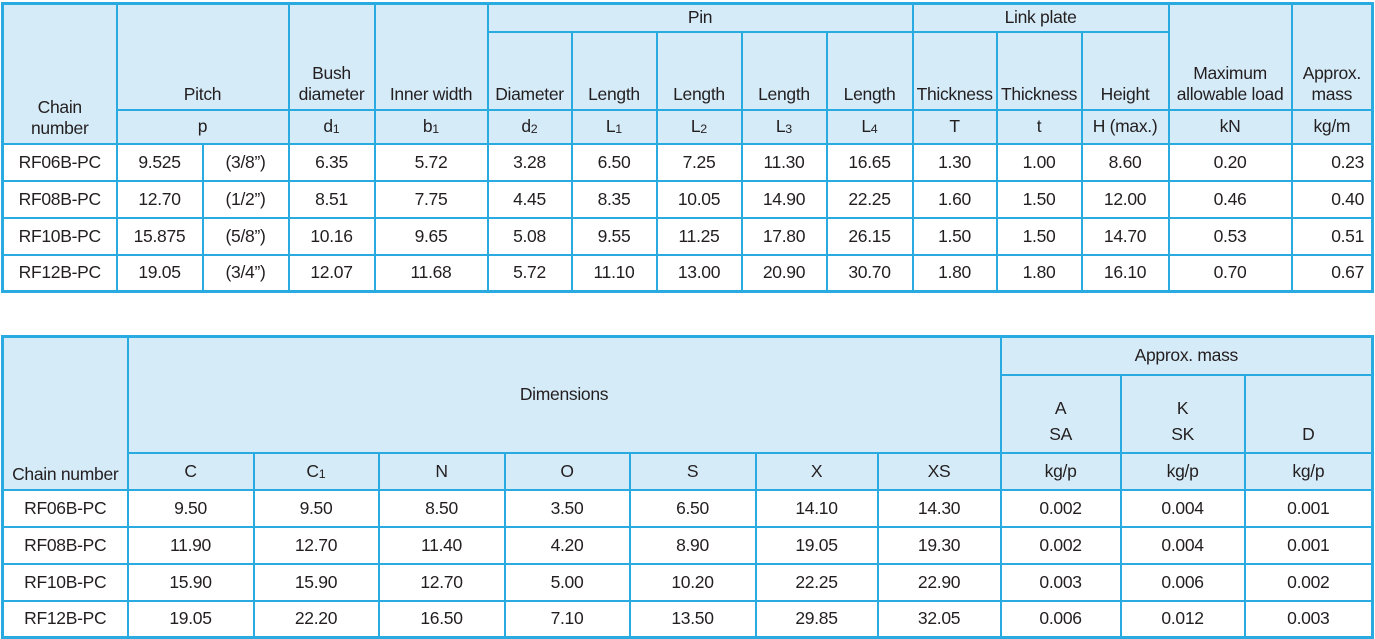  What do you see at coordinates (245, 273) in the screenshot?
I see `cell-pitch-inch: (3/4”)` at bounding box center [245, 273].